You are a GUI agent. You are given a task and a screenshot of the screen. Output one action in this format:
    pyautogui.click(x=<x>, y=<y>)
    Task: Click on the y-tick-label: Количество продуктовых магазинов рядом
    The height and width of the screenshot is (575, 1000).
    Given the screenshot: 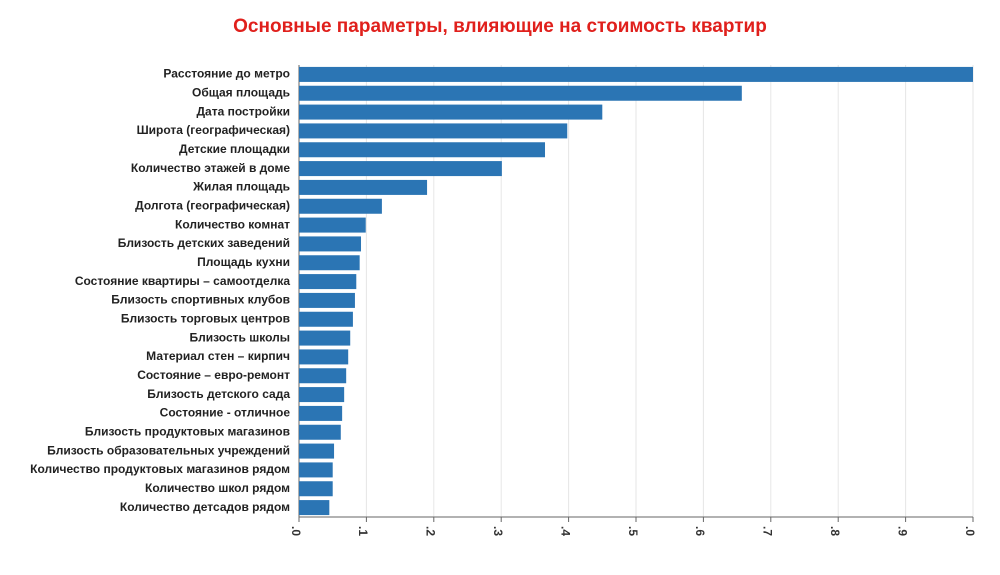 What is the action you would take?
    pyautogui.click(x=160, y=469)
    